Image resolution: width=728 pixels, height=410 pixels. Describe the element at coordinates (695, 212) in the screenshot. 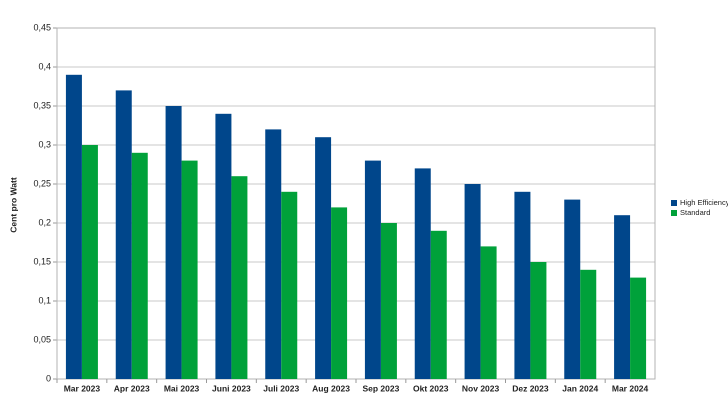

I see `legend-label: Standard` at that location.